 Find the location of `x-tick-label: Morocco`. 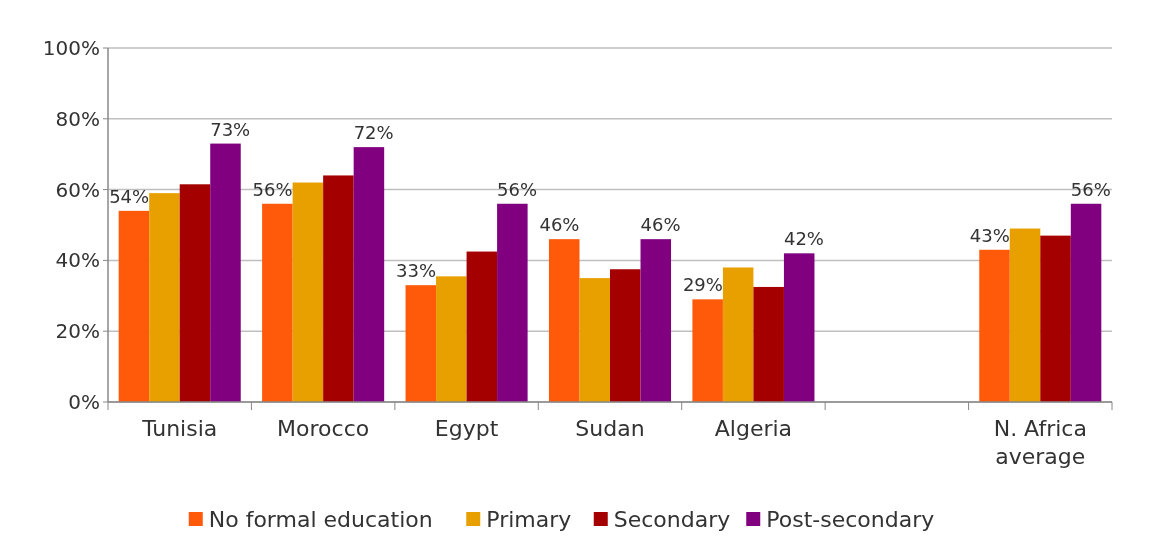

x-tick-label: Morocco is located at coordinates (323, 428).